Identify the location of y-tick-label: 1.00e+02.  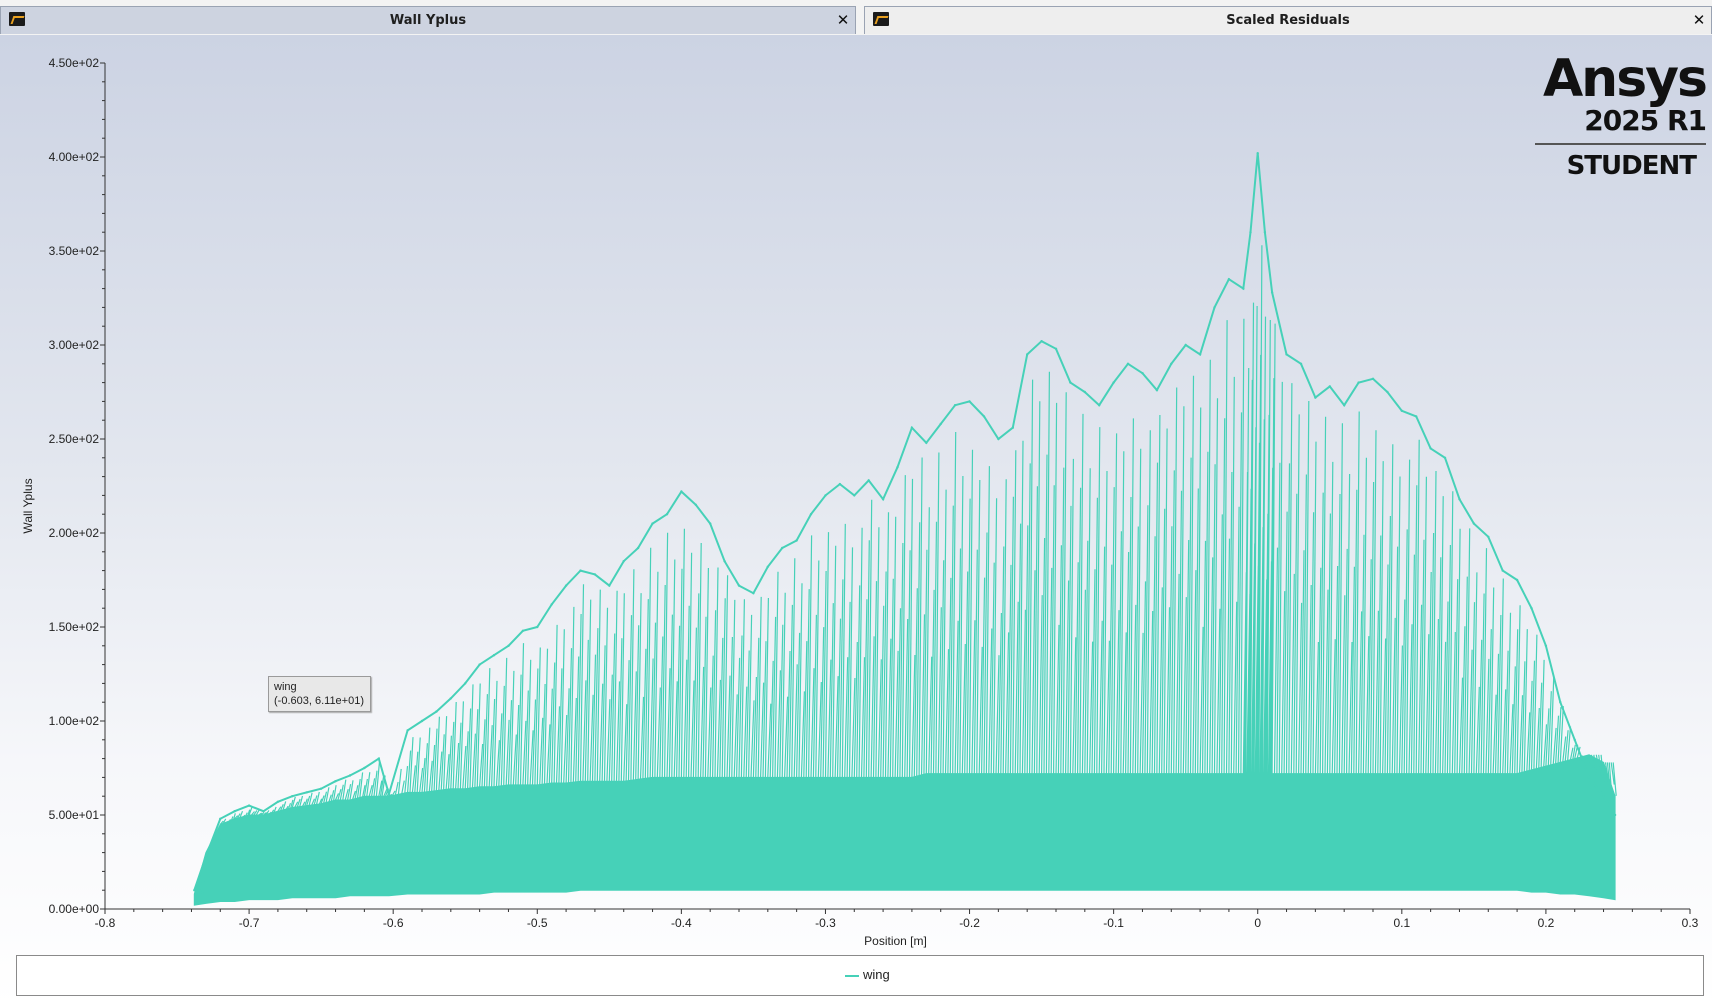
(74, 721).